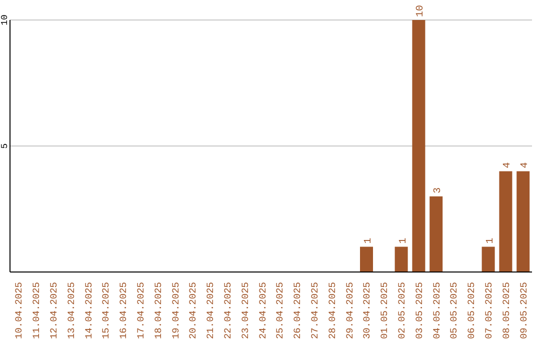 The height and width of the screenshot is (340, 540). I want to click on x-tick-label: 15.04.2025, so click(106, 311).